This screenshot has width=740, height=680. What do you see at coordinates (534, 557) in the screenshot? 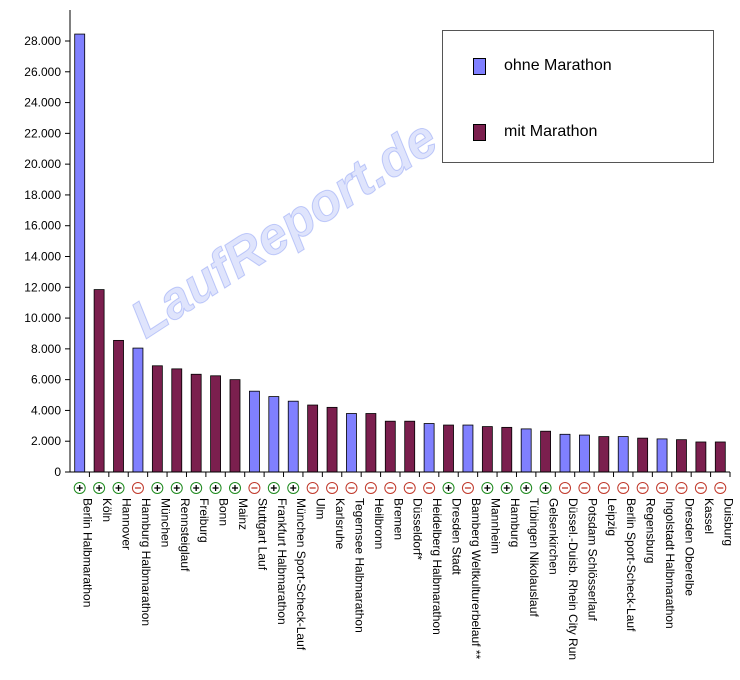
I see `x-tick-label: Tübingen Nikolauslauf` at bounding box center [534, 557].